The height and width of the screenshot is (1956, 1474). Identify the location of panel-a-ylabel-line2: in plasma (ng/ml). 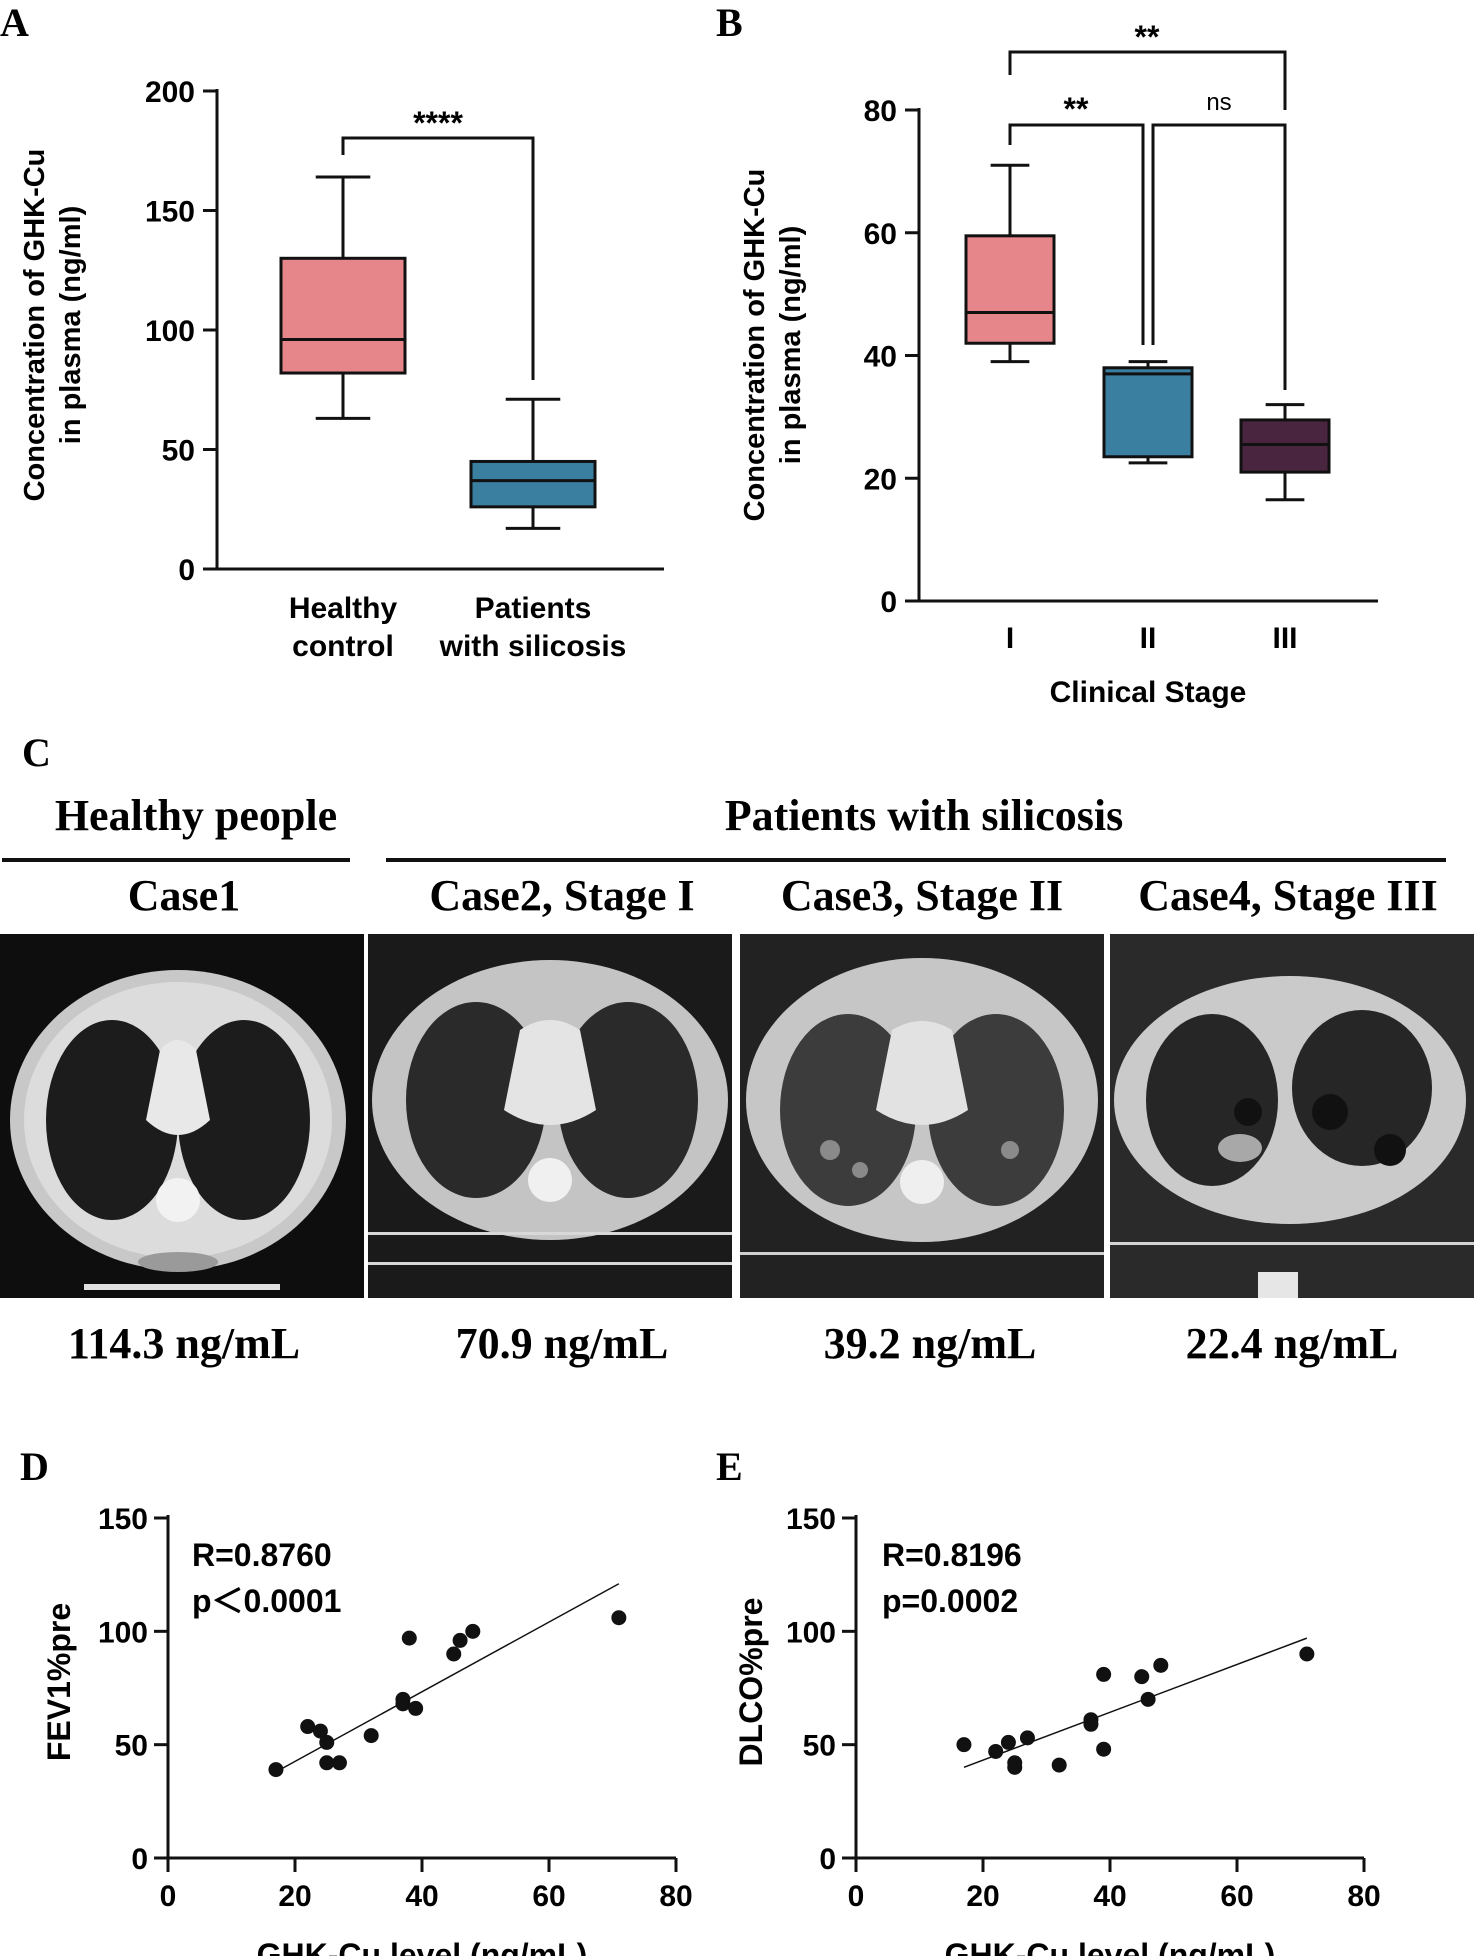
(71, 325).